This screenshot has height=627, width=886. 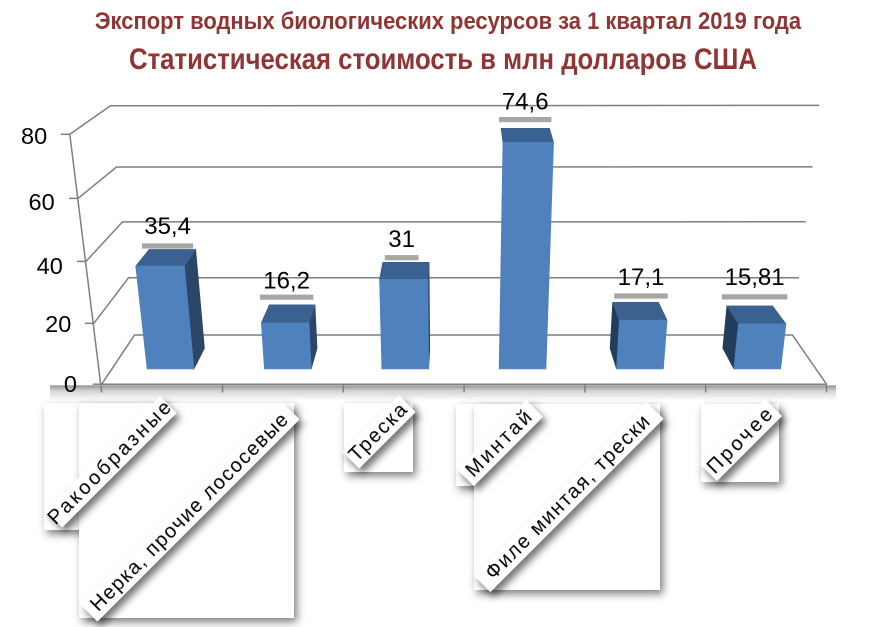 I want to click on svg-text: 15,81, so click(x=755, y=277).